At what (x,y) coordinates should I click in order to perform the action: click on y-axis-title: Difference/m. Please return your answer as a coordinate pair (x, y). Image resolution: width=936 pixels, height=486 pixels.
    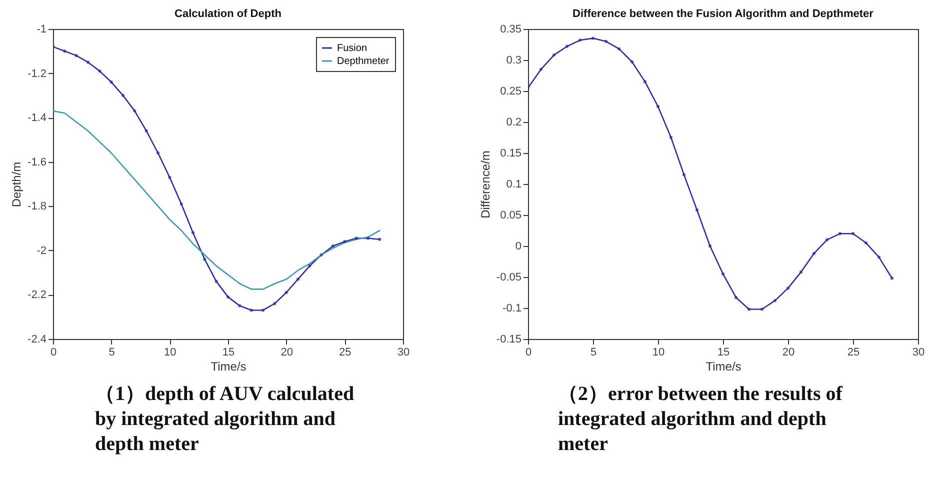
    Looking at the image, I should click on (485, 184).